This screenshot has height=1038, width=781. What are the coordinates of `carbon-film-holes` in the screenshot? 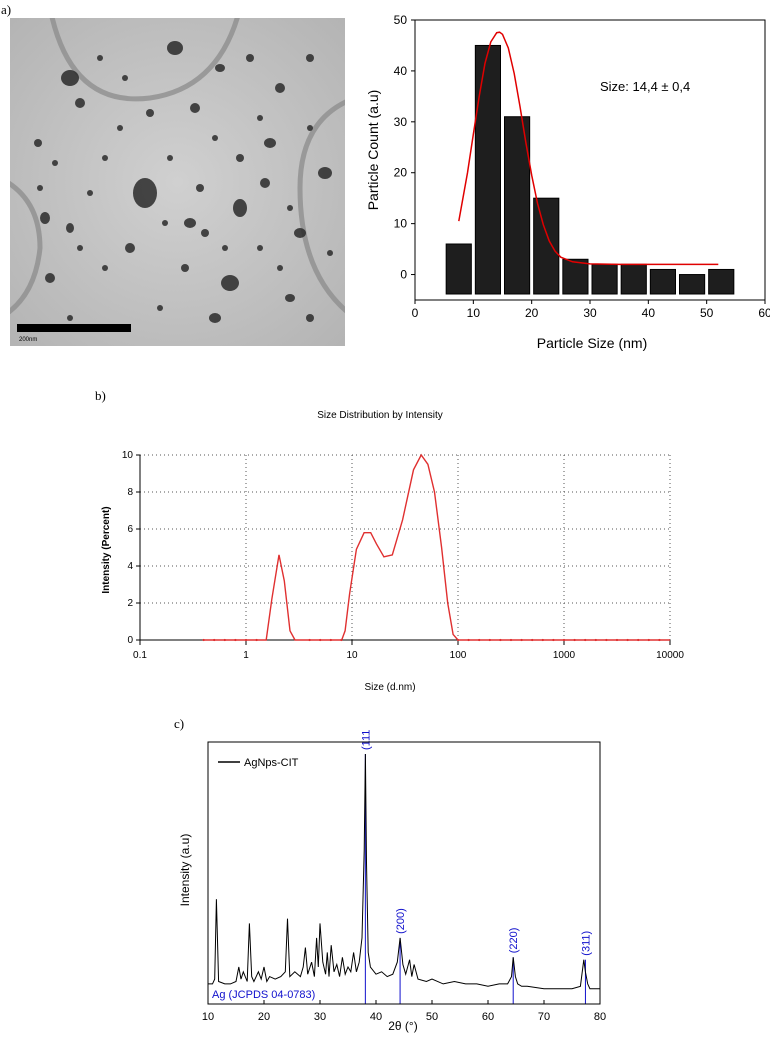 It's located at (177, 166).